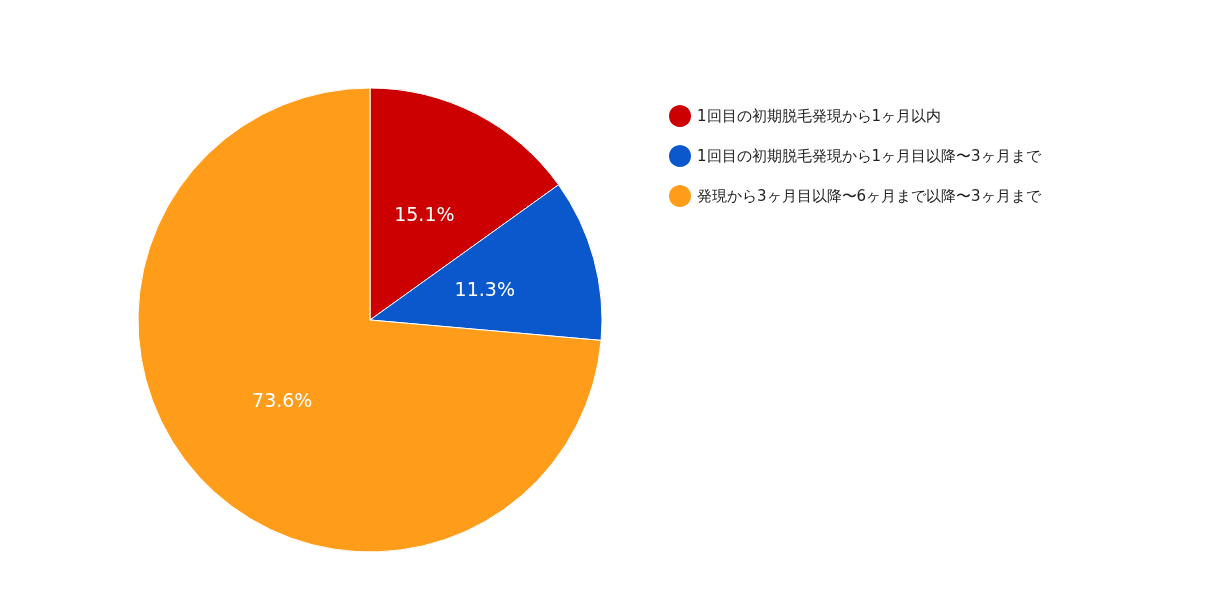 The height and width of the screenshot is (594, 1210). What do you see at coordinates (869, 156) in the screenshot?
I see `legend-label: 1回目の初期脱毛発現から1ヶ月目以降〜3ヶ月まで` at bounding box center [869, 156].